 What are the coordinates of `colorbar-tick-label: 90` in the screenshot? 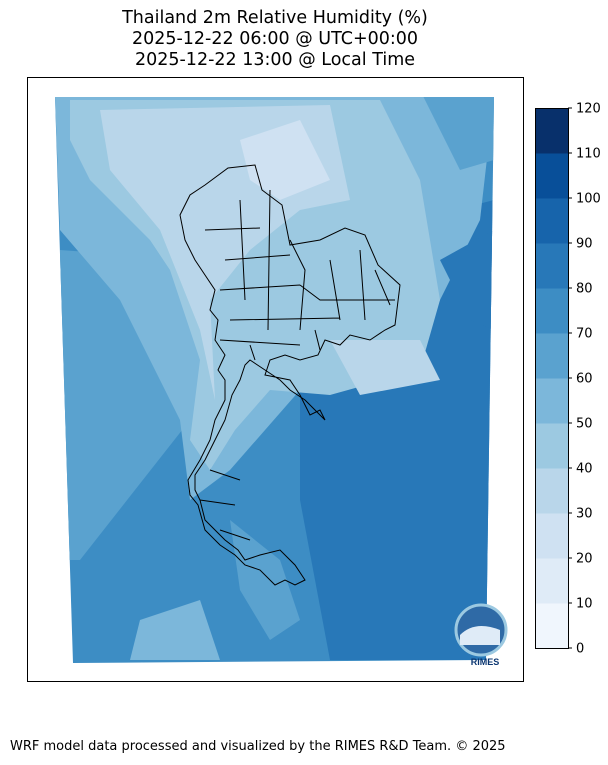 It's located at (584, 244).